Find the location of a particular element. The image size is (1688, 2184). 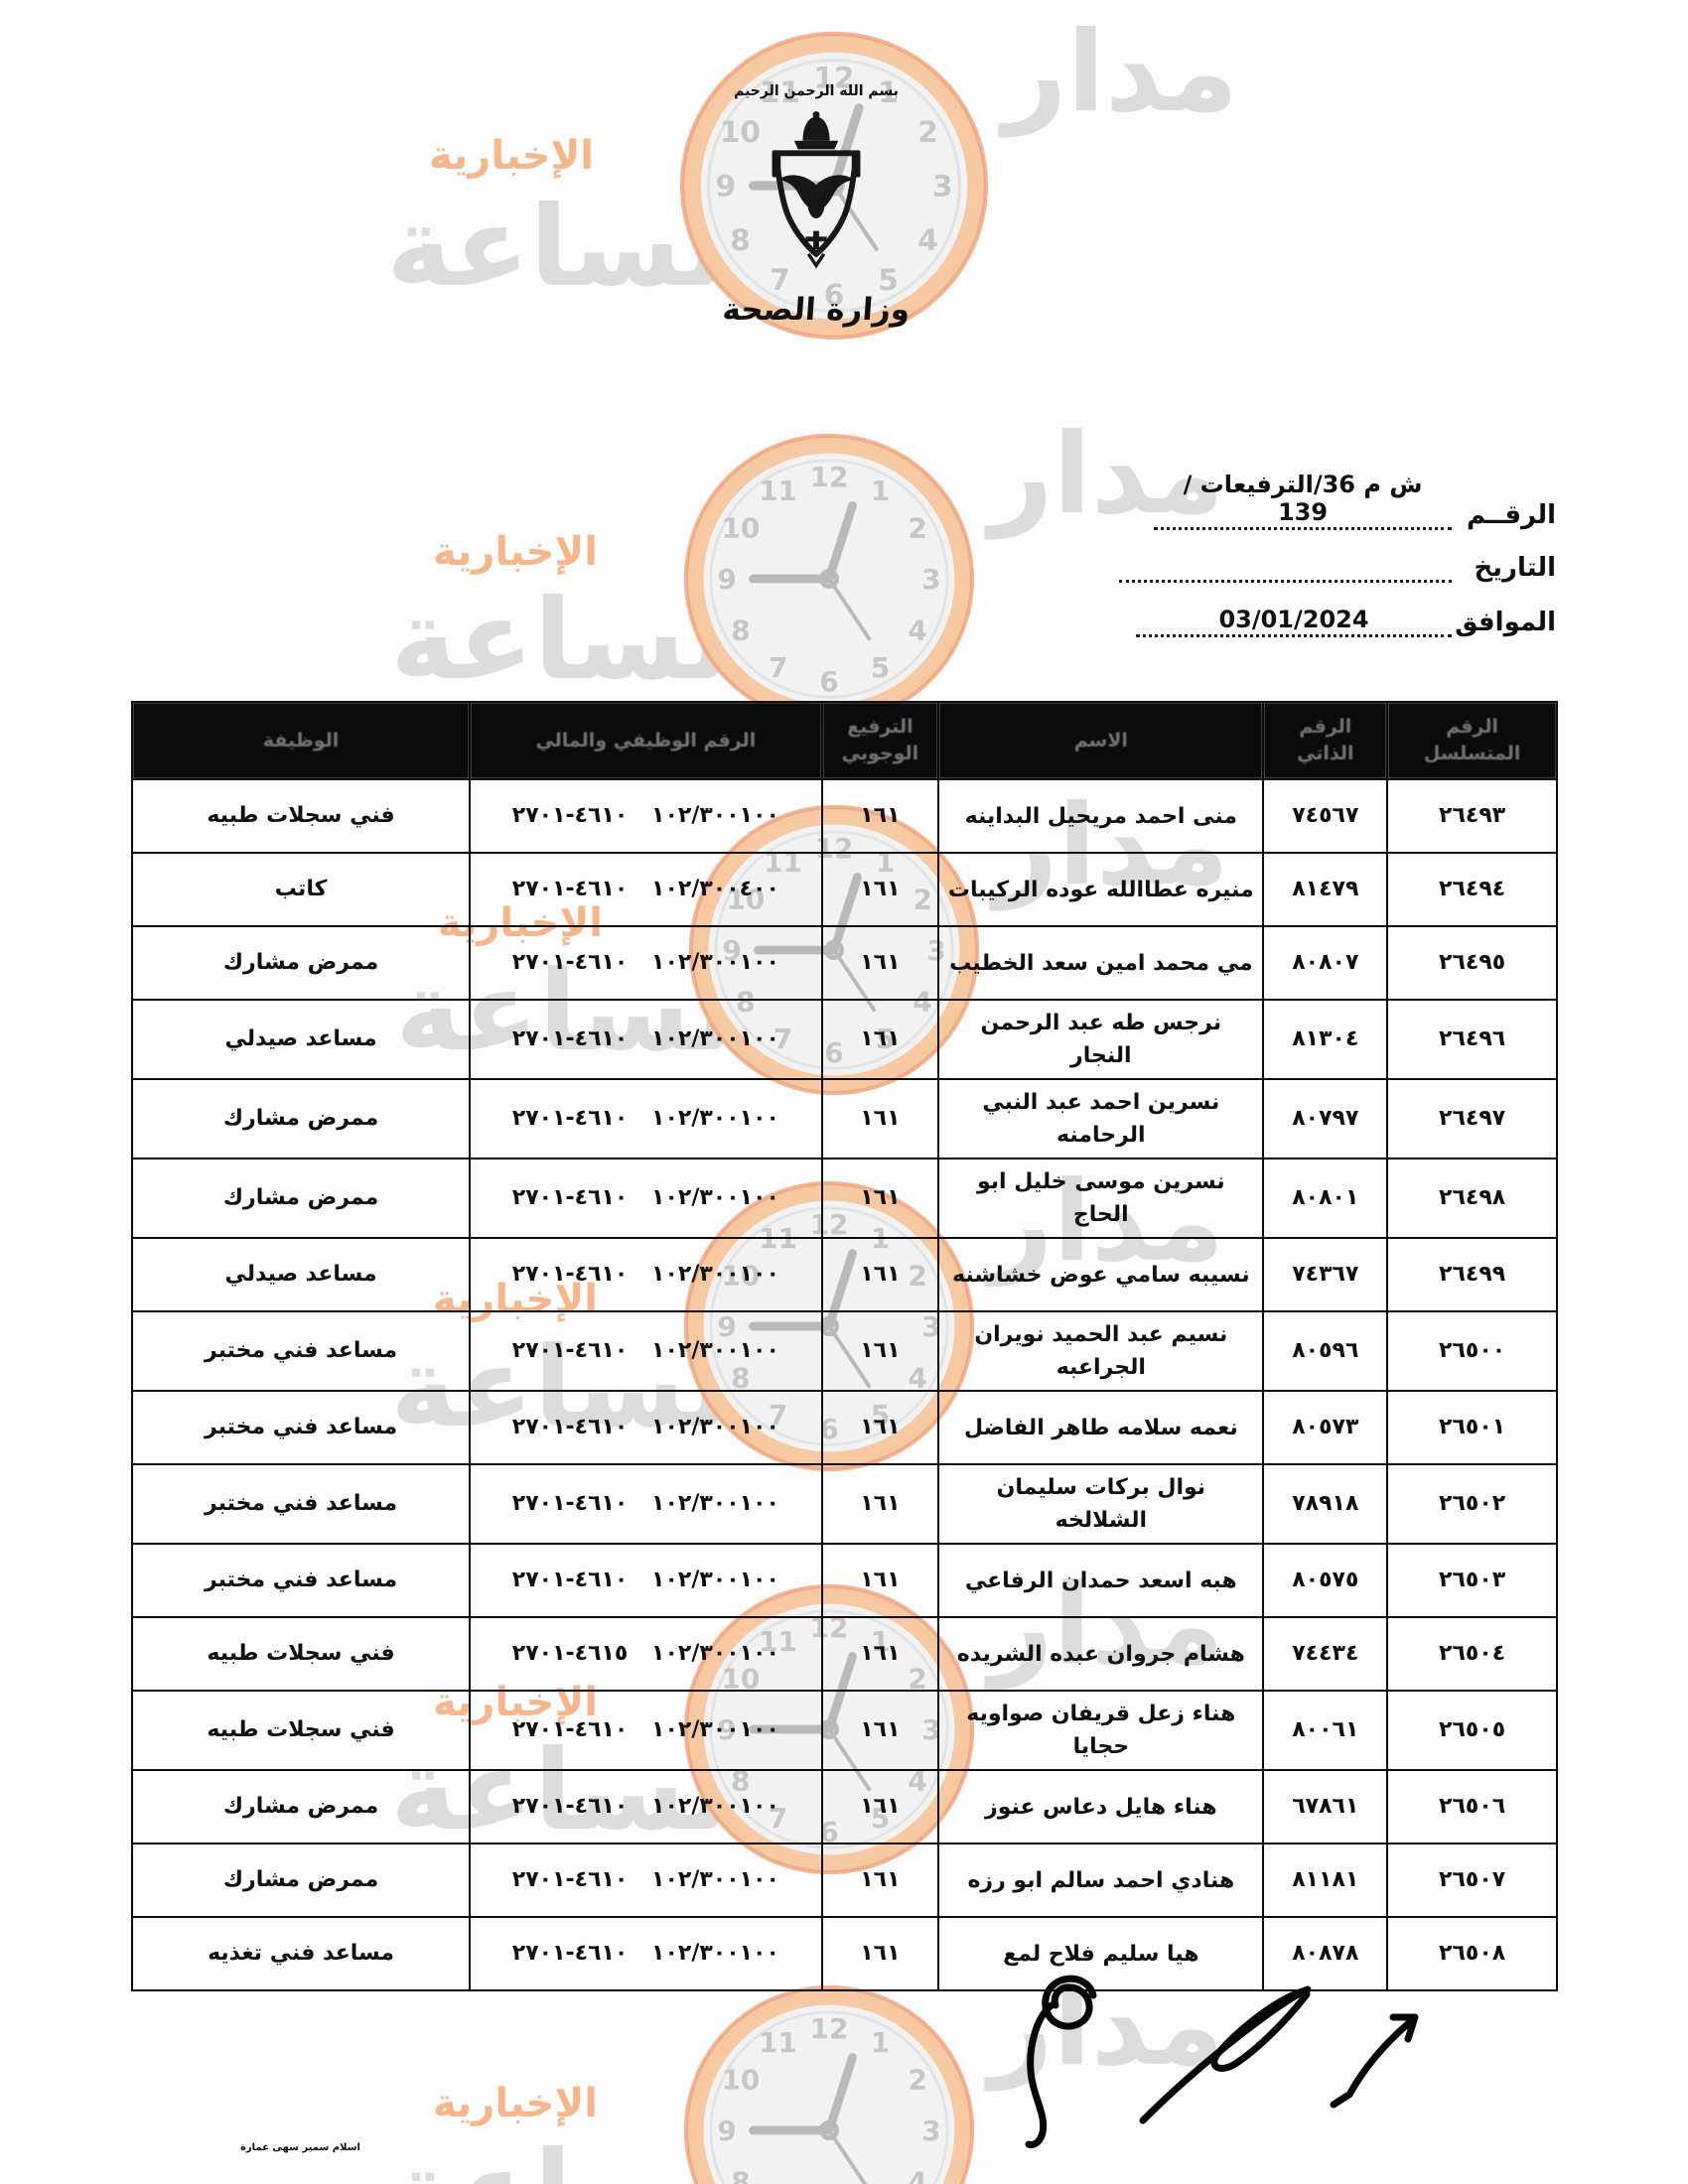

cell-employee-id: ٨١١٨١ is located at coordinates (1325, 1880).